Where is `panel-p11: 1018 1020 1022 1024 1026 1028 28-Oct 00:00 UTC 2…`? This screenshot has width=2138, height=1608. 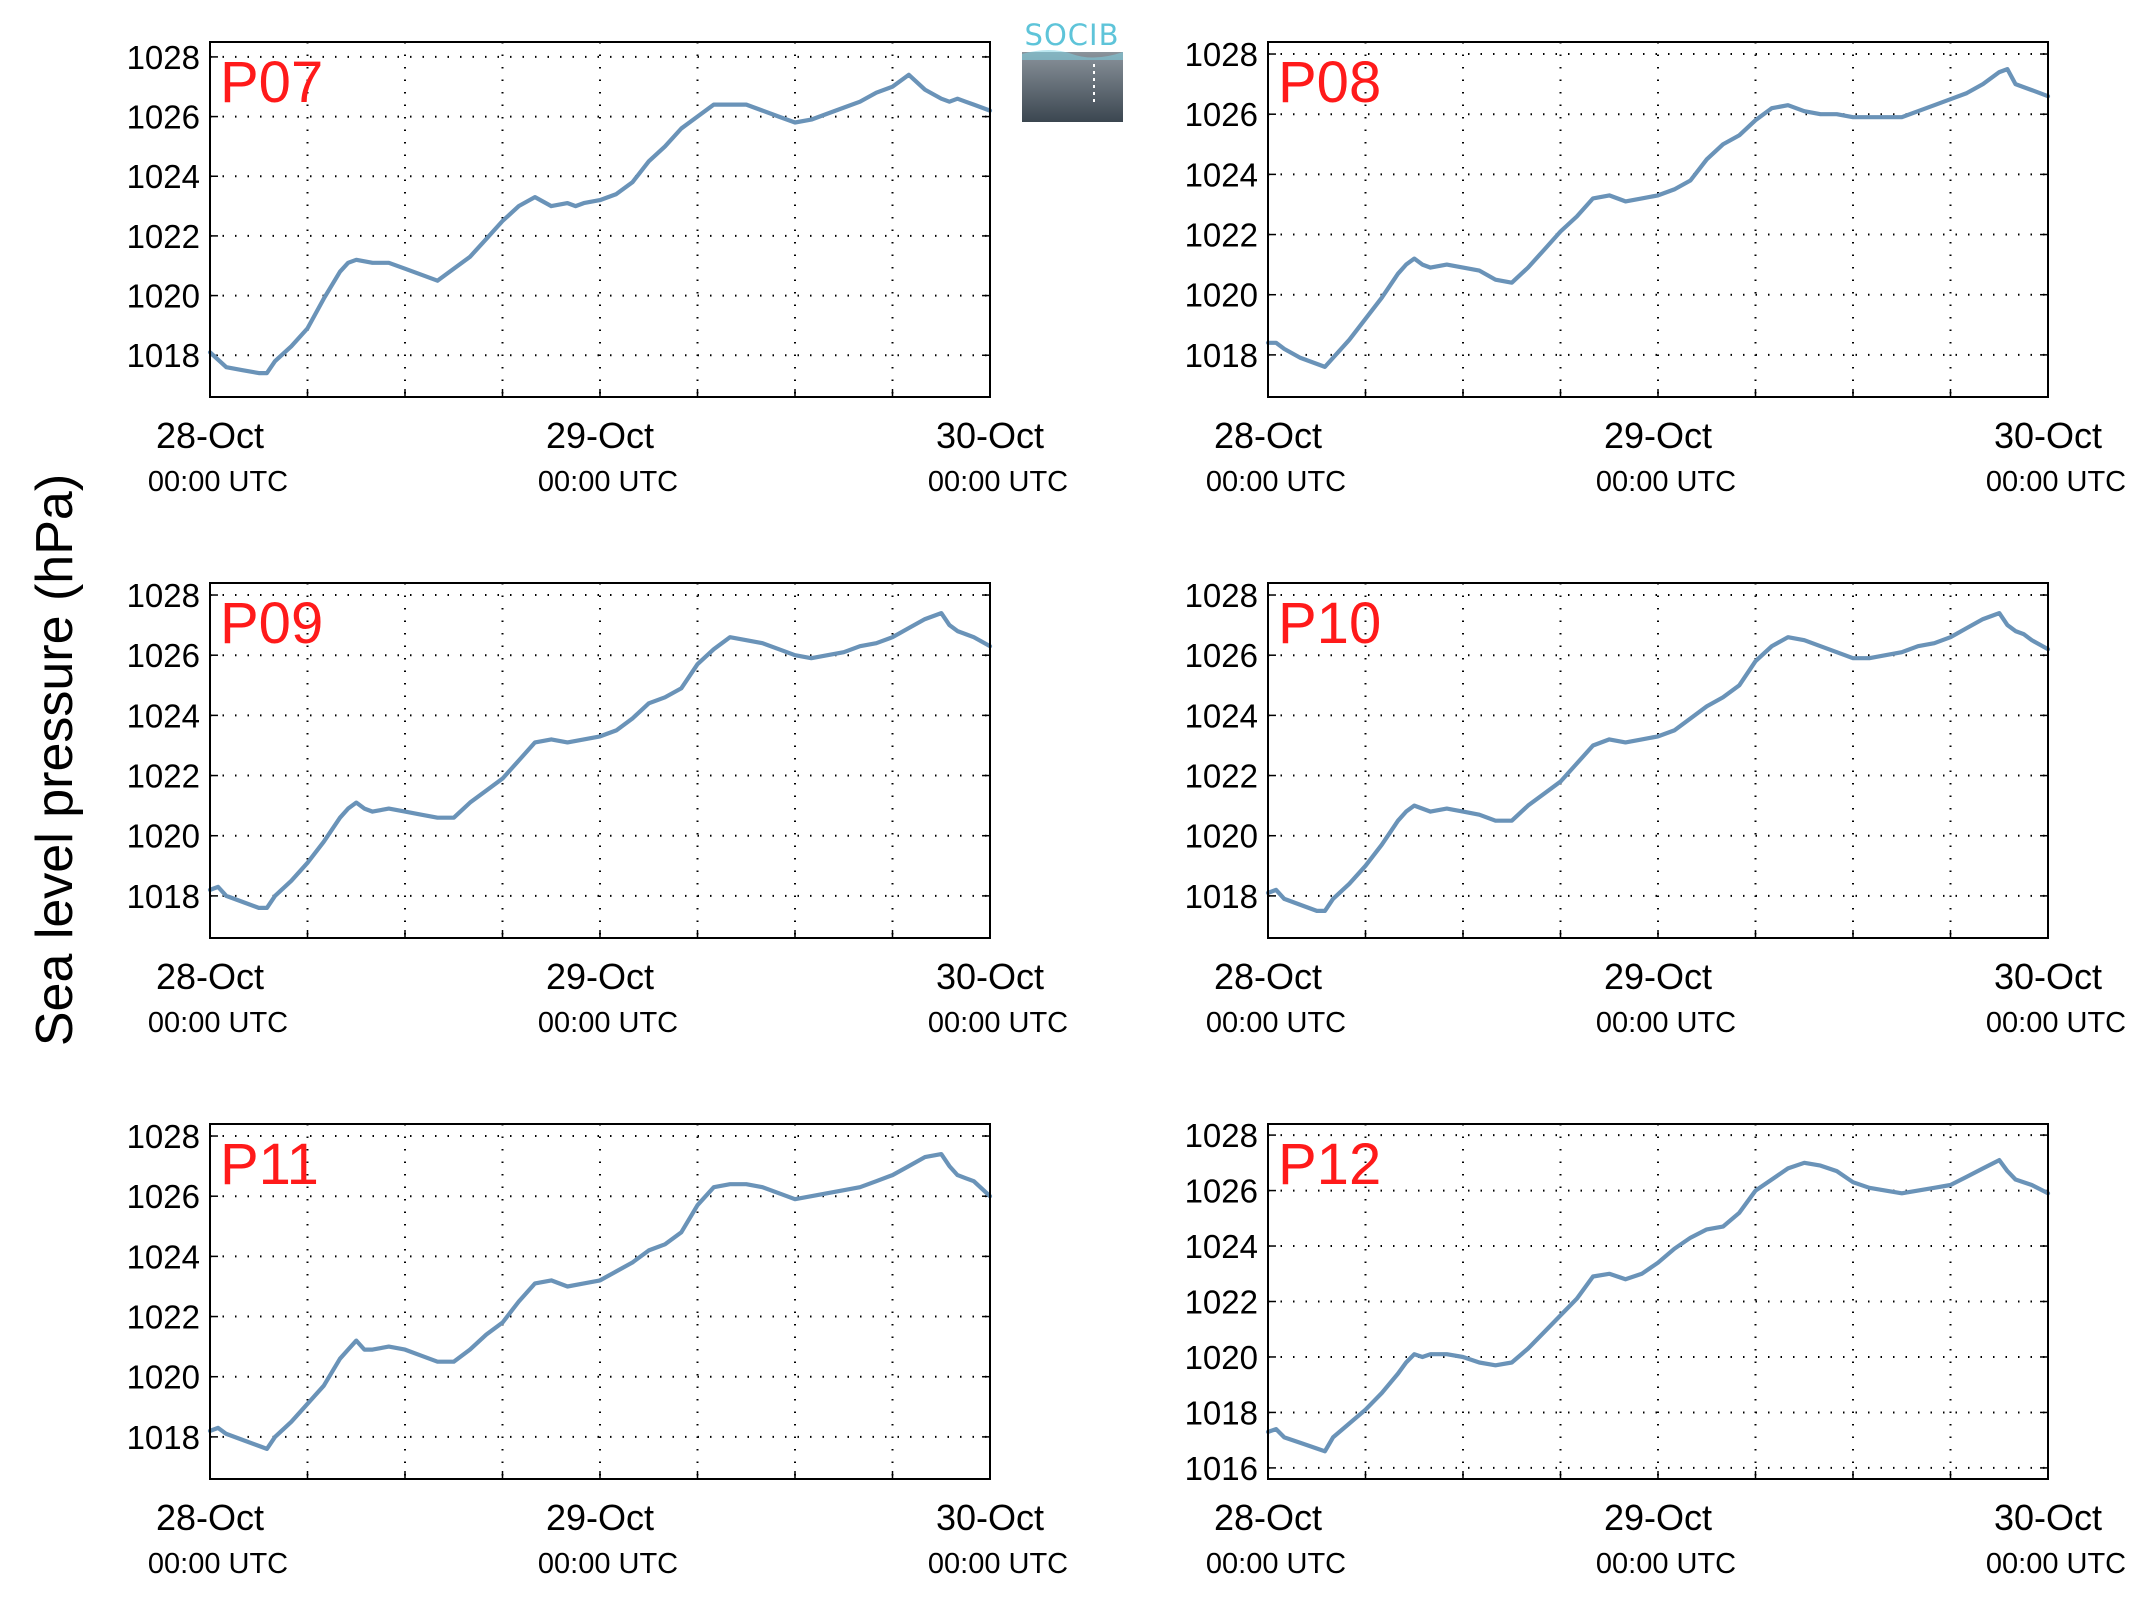
panel-p11: 1018 1020 1022 1024 1026 1028 28-Oct 00:00 UTC 2… is located at coordinates (598, 1349).